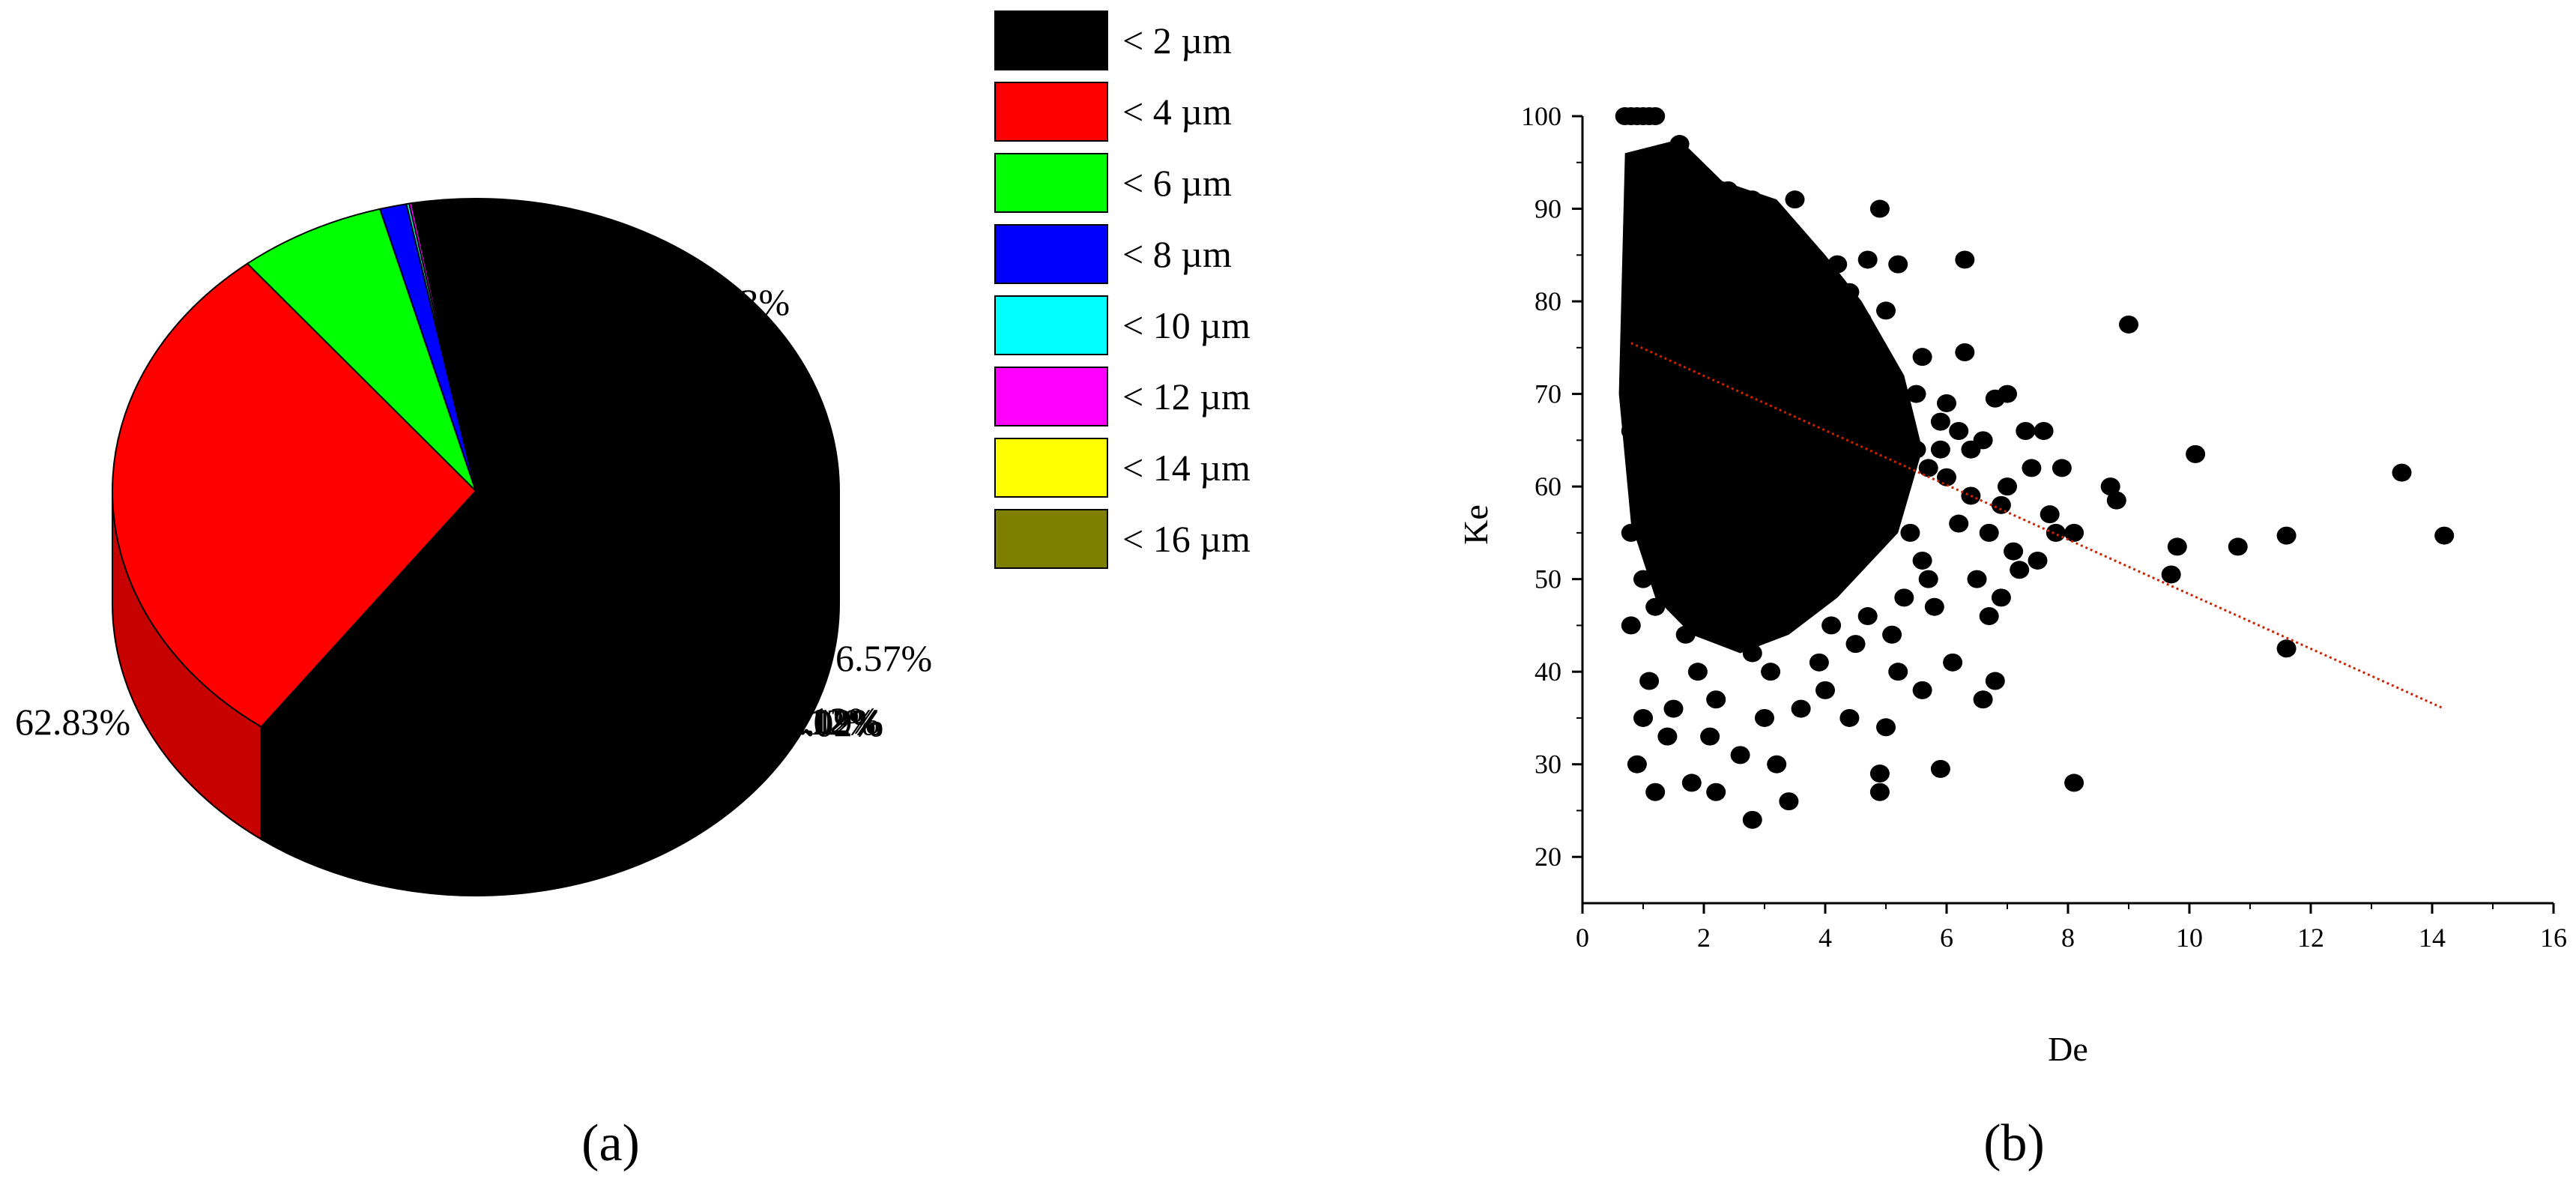 Image resolution: width=2576 pixels, height=1179 pixels. Describe the element at coordinates (1476, 524) in the screenshot. I see `y-axis-label: Ke` at that location.